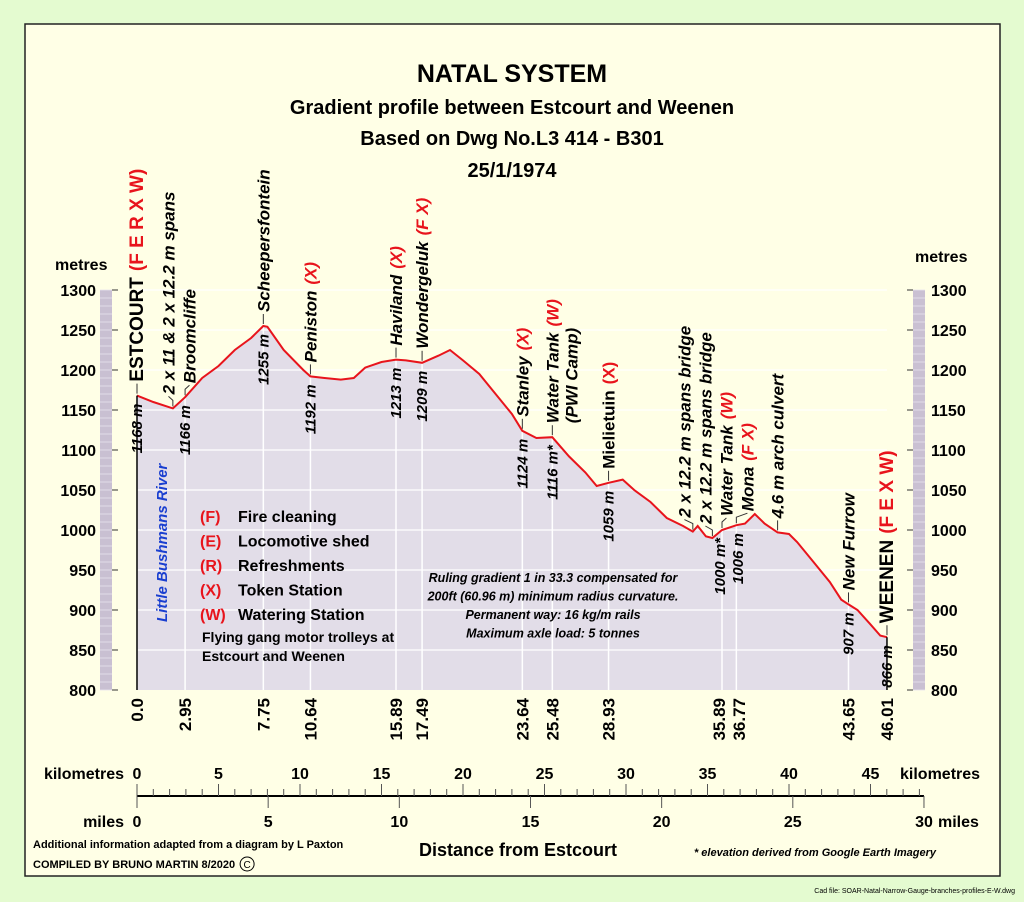 This screenshot has height=902, width=1024. Describe the element at coordinates (422, 216) in the screenshot. I see `station-code: (F X)` at that location.